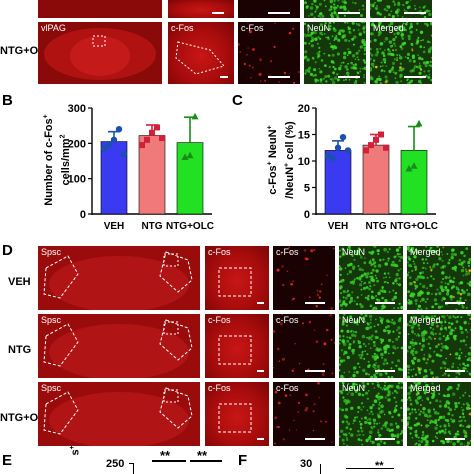  I want to click on panel-c-letter: C, so click(237, 100).